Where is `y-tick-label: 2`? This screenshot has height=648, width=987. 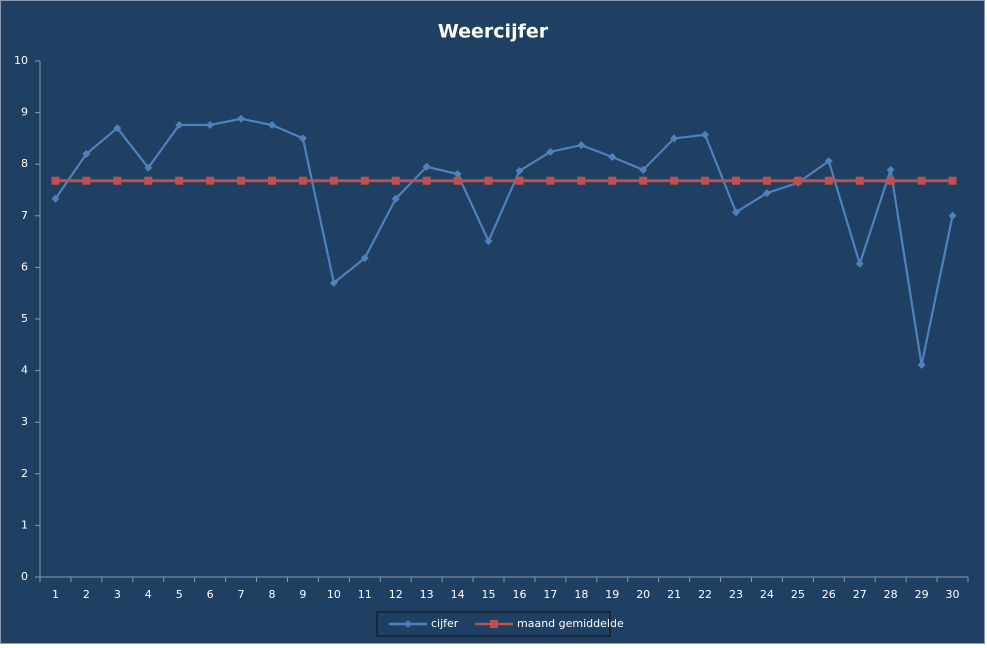 y-tick-label: 2 is located at coordinates (24, 473).